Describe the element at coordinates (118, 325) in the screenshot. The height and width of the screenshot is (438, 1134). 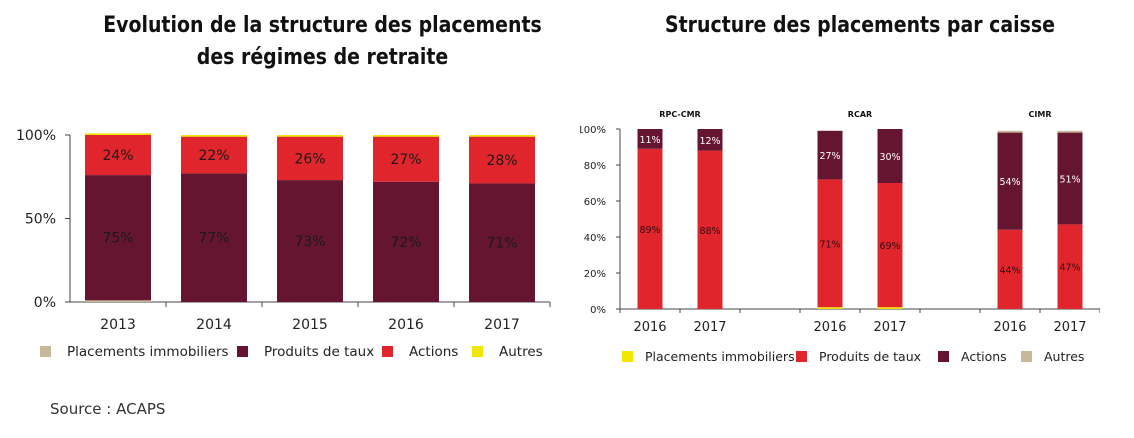
I see `x-tick-label: 2013` at that location.